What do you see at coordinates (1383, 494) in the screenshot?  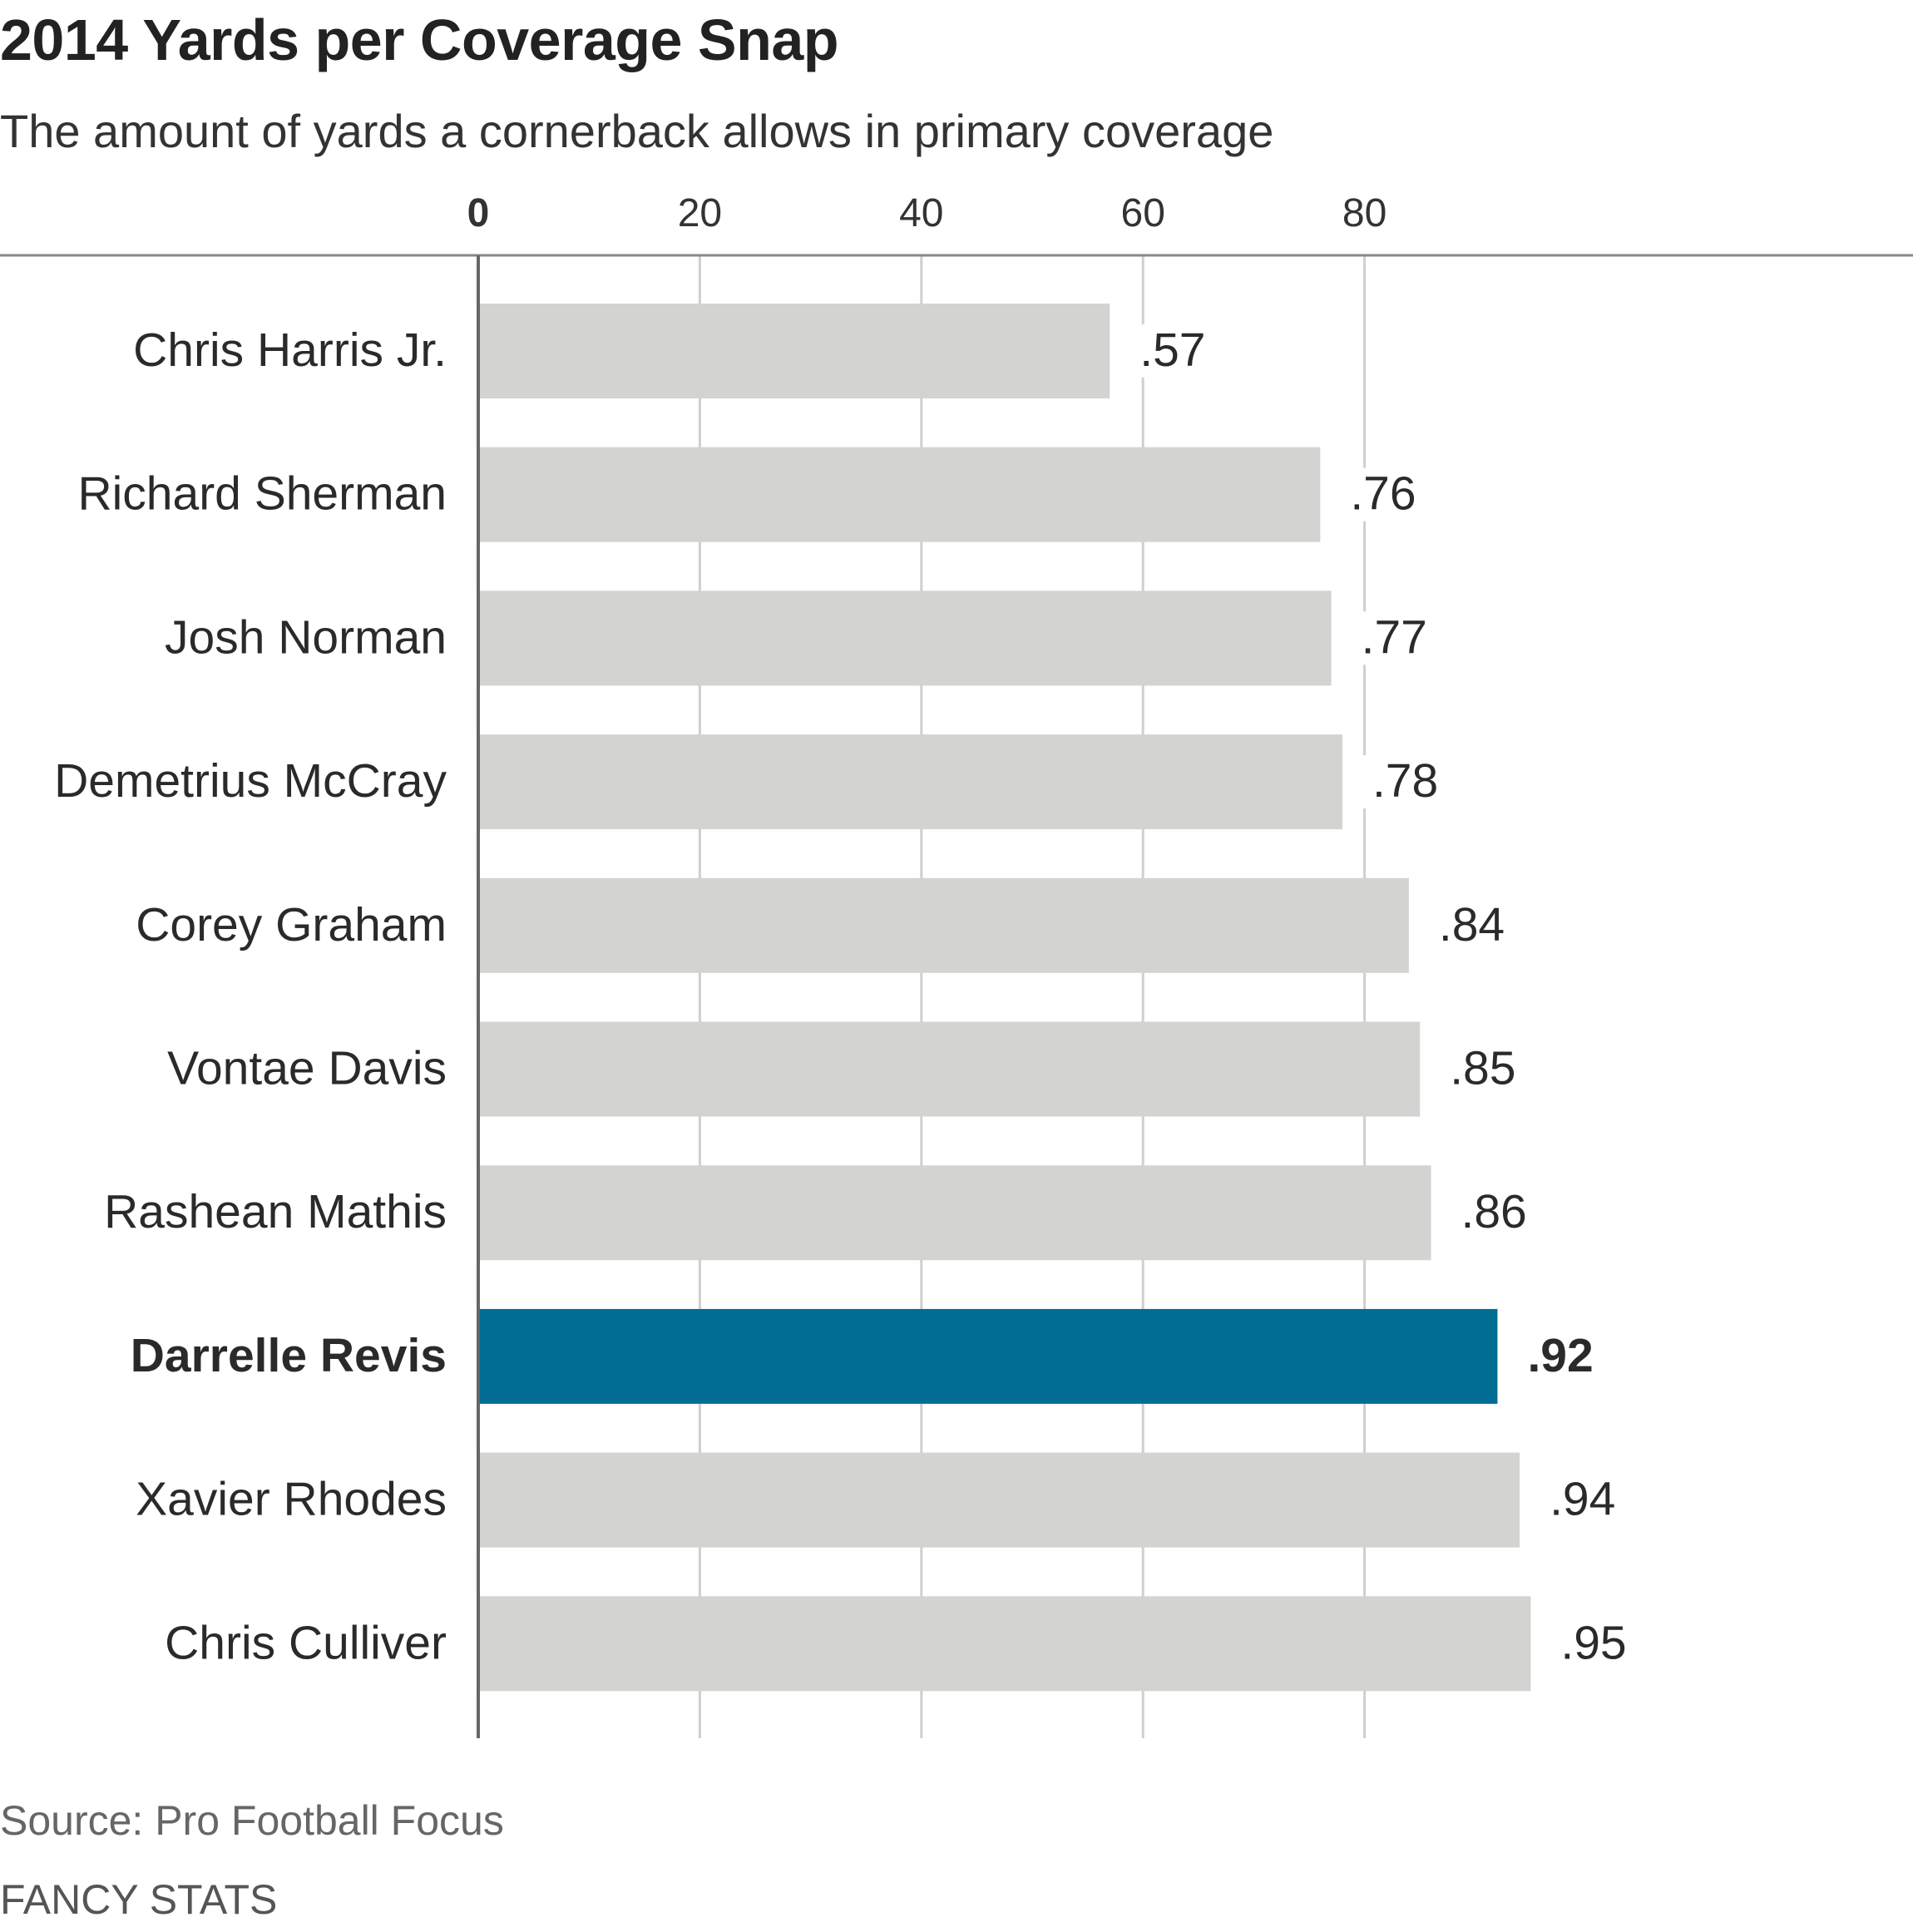 I see `data-label: .76` at bounding box center [1383, 494].